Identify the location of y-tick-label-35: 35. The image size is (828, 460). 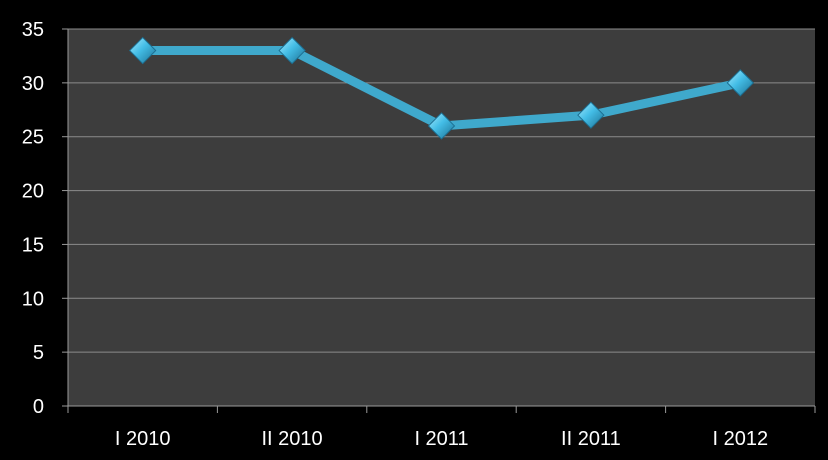
(33, 30).